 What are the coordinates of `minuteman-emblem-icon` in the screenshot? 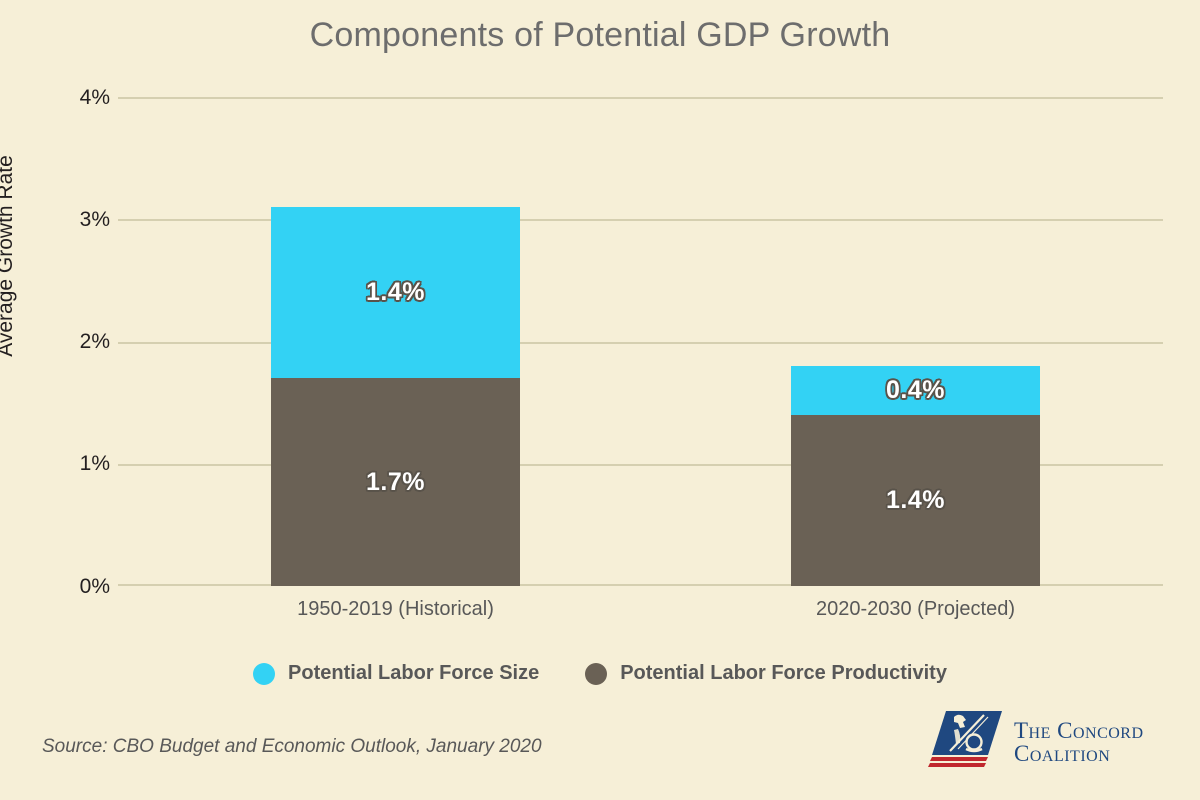 It's located at (967, 742).